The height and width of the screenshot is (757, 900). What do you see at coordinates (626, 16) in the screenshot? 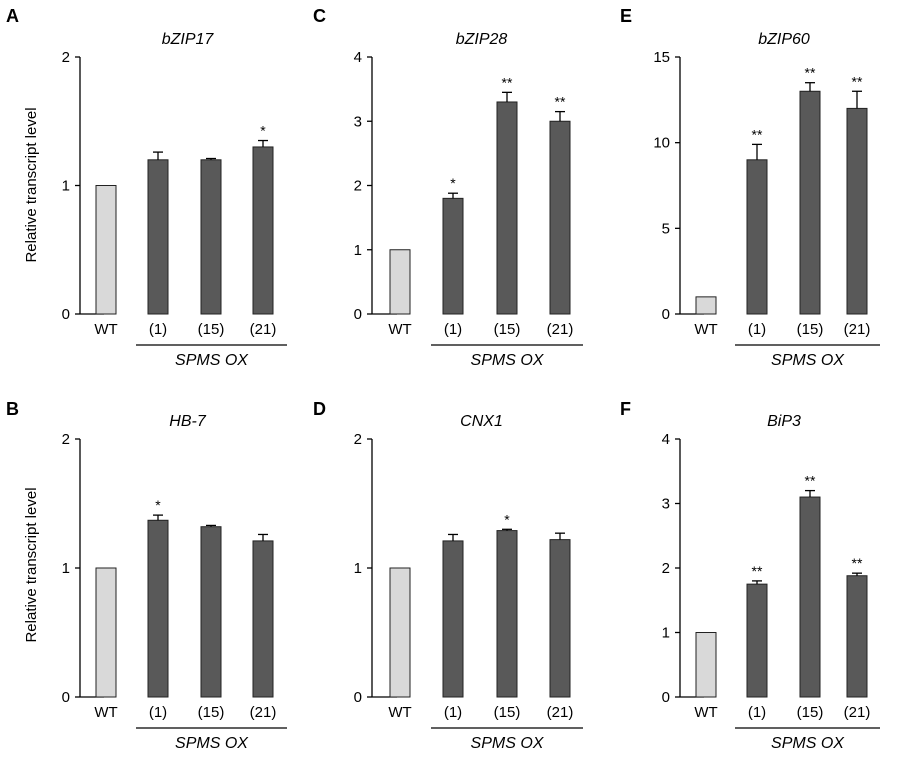
I see `panel-letter: E` at bounding box center [626, 16].